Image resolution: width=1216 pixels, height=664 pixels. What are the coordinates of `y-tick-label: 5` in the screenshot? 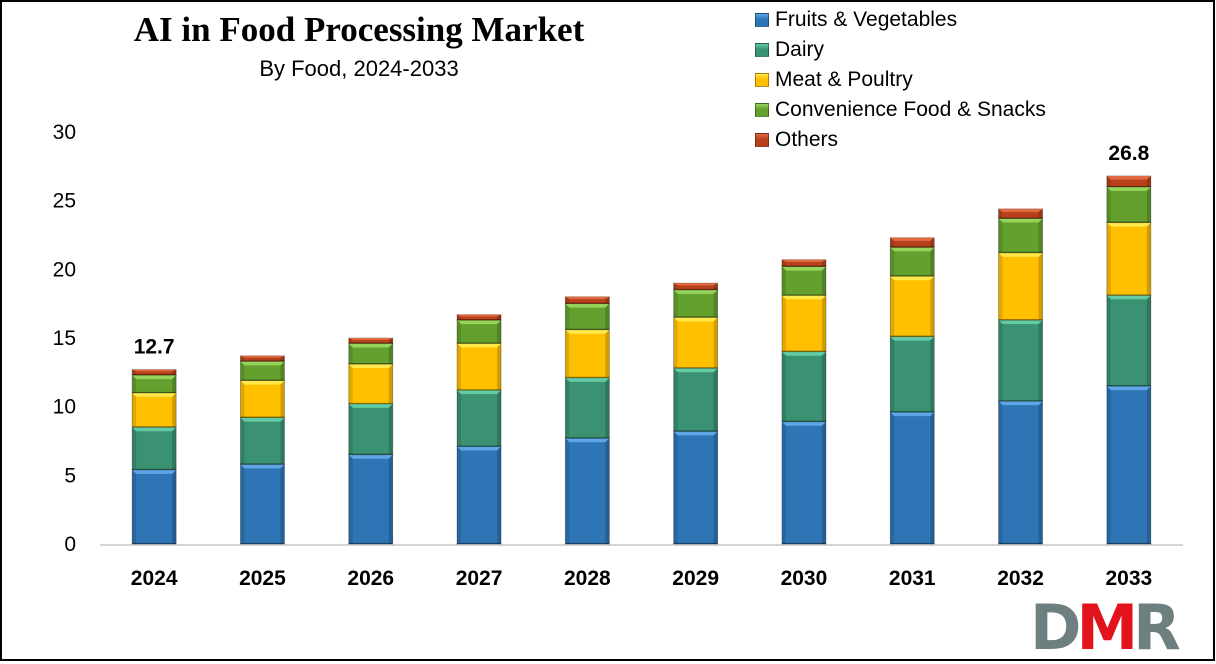 It's located at (70, 475).